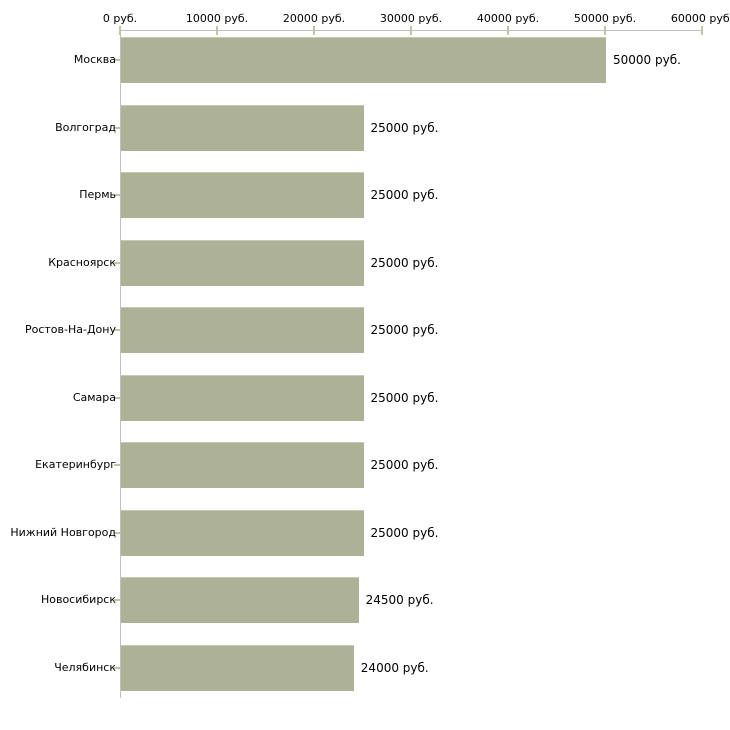 Image resolution: width=730 pixels, height=730 pixels. Describe the element at coordinates (82, 262) in the screenshot. I see `category-label: Красноярск` at that location.